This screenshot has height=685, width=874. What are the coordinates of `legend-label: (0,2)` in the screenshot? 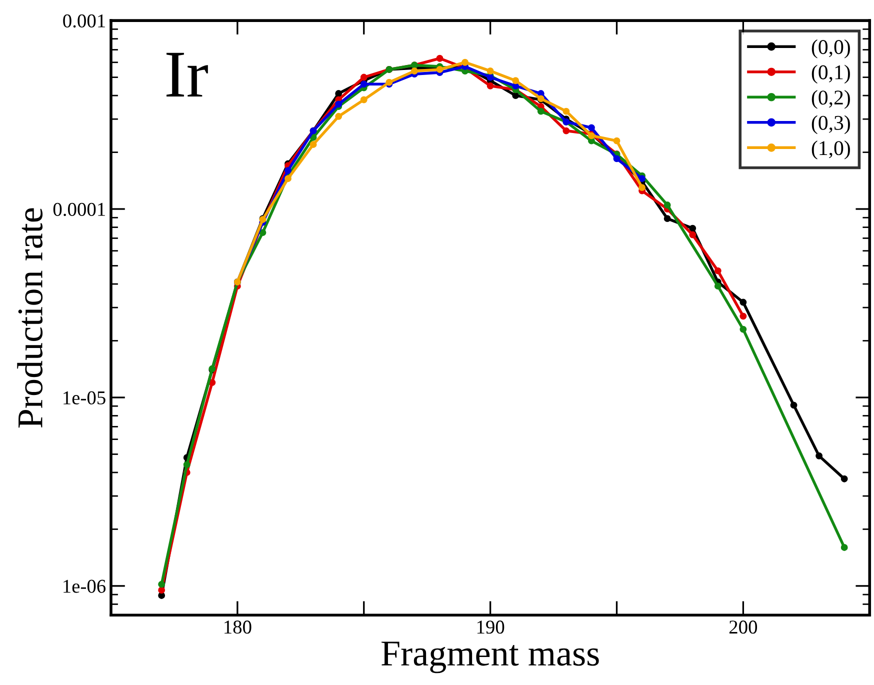 It's located at (831, 99).